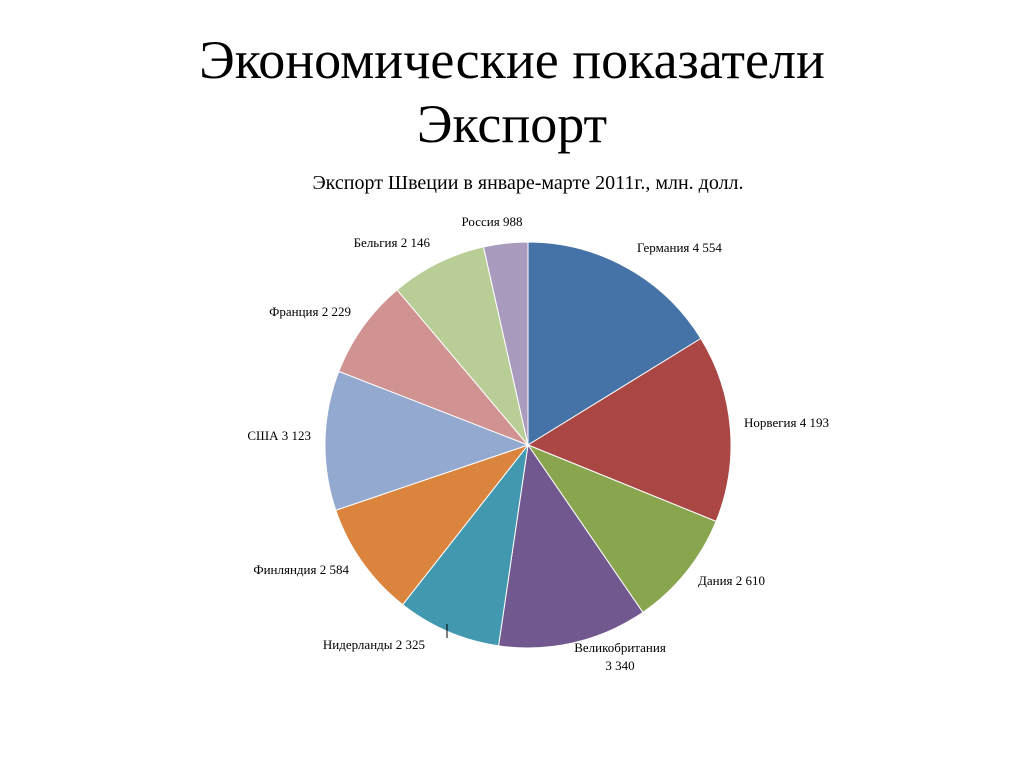 This screenshot has height=767, width=1024. What do you see at coordinates (679, 247) in the screenshot?
I see `slice-label-1: Германия 4 554` at bounding box center [679, 247].